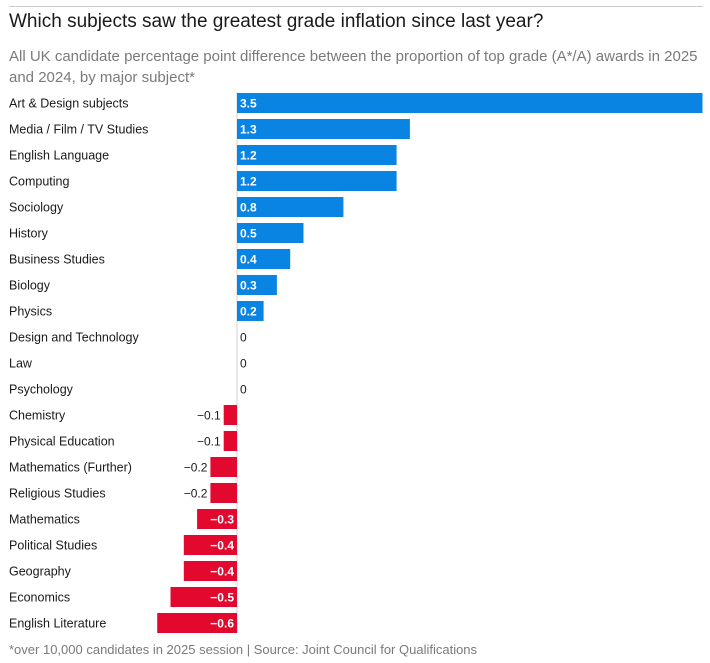 This screenshot has height=663, width=710. What do you see at coordinates (53, 546) in the screenshot?
I see `category-label: Political Studies` at bounding box center [53, 546].